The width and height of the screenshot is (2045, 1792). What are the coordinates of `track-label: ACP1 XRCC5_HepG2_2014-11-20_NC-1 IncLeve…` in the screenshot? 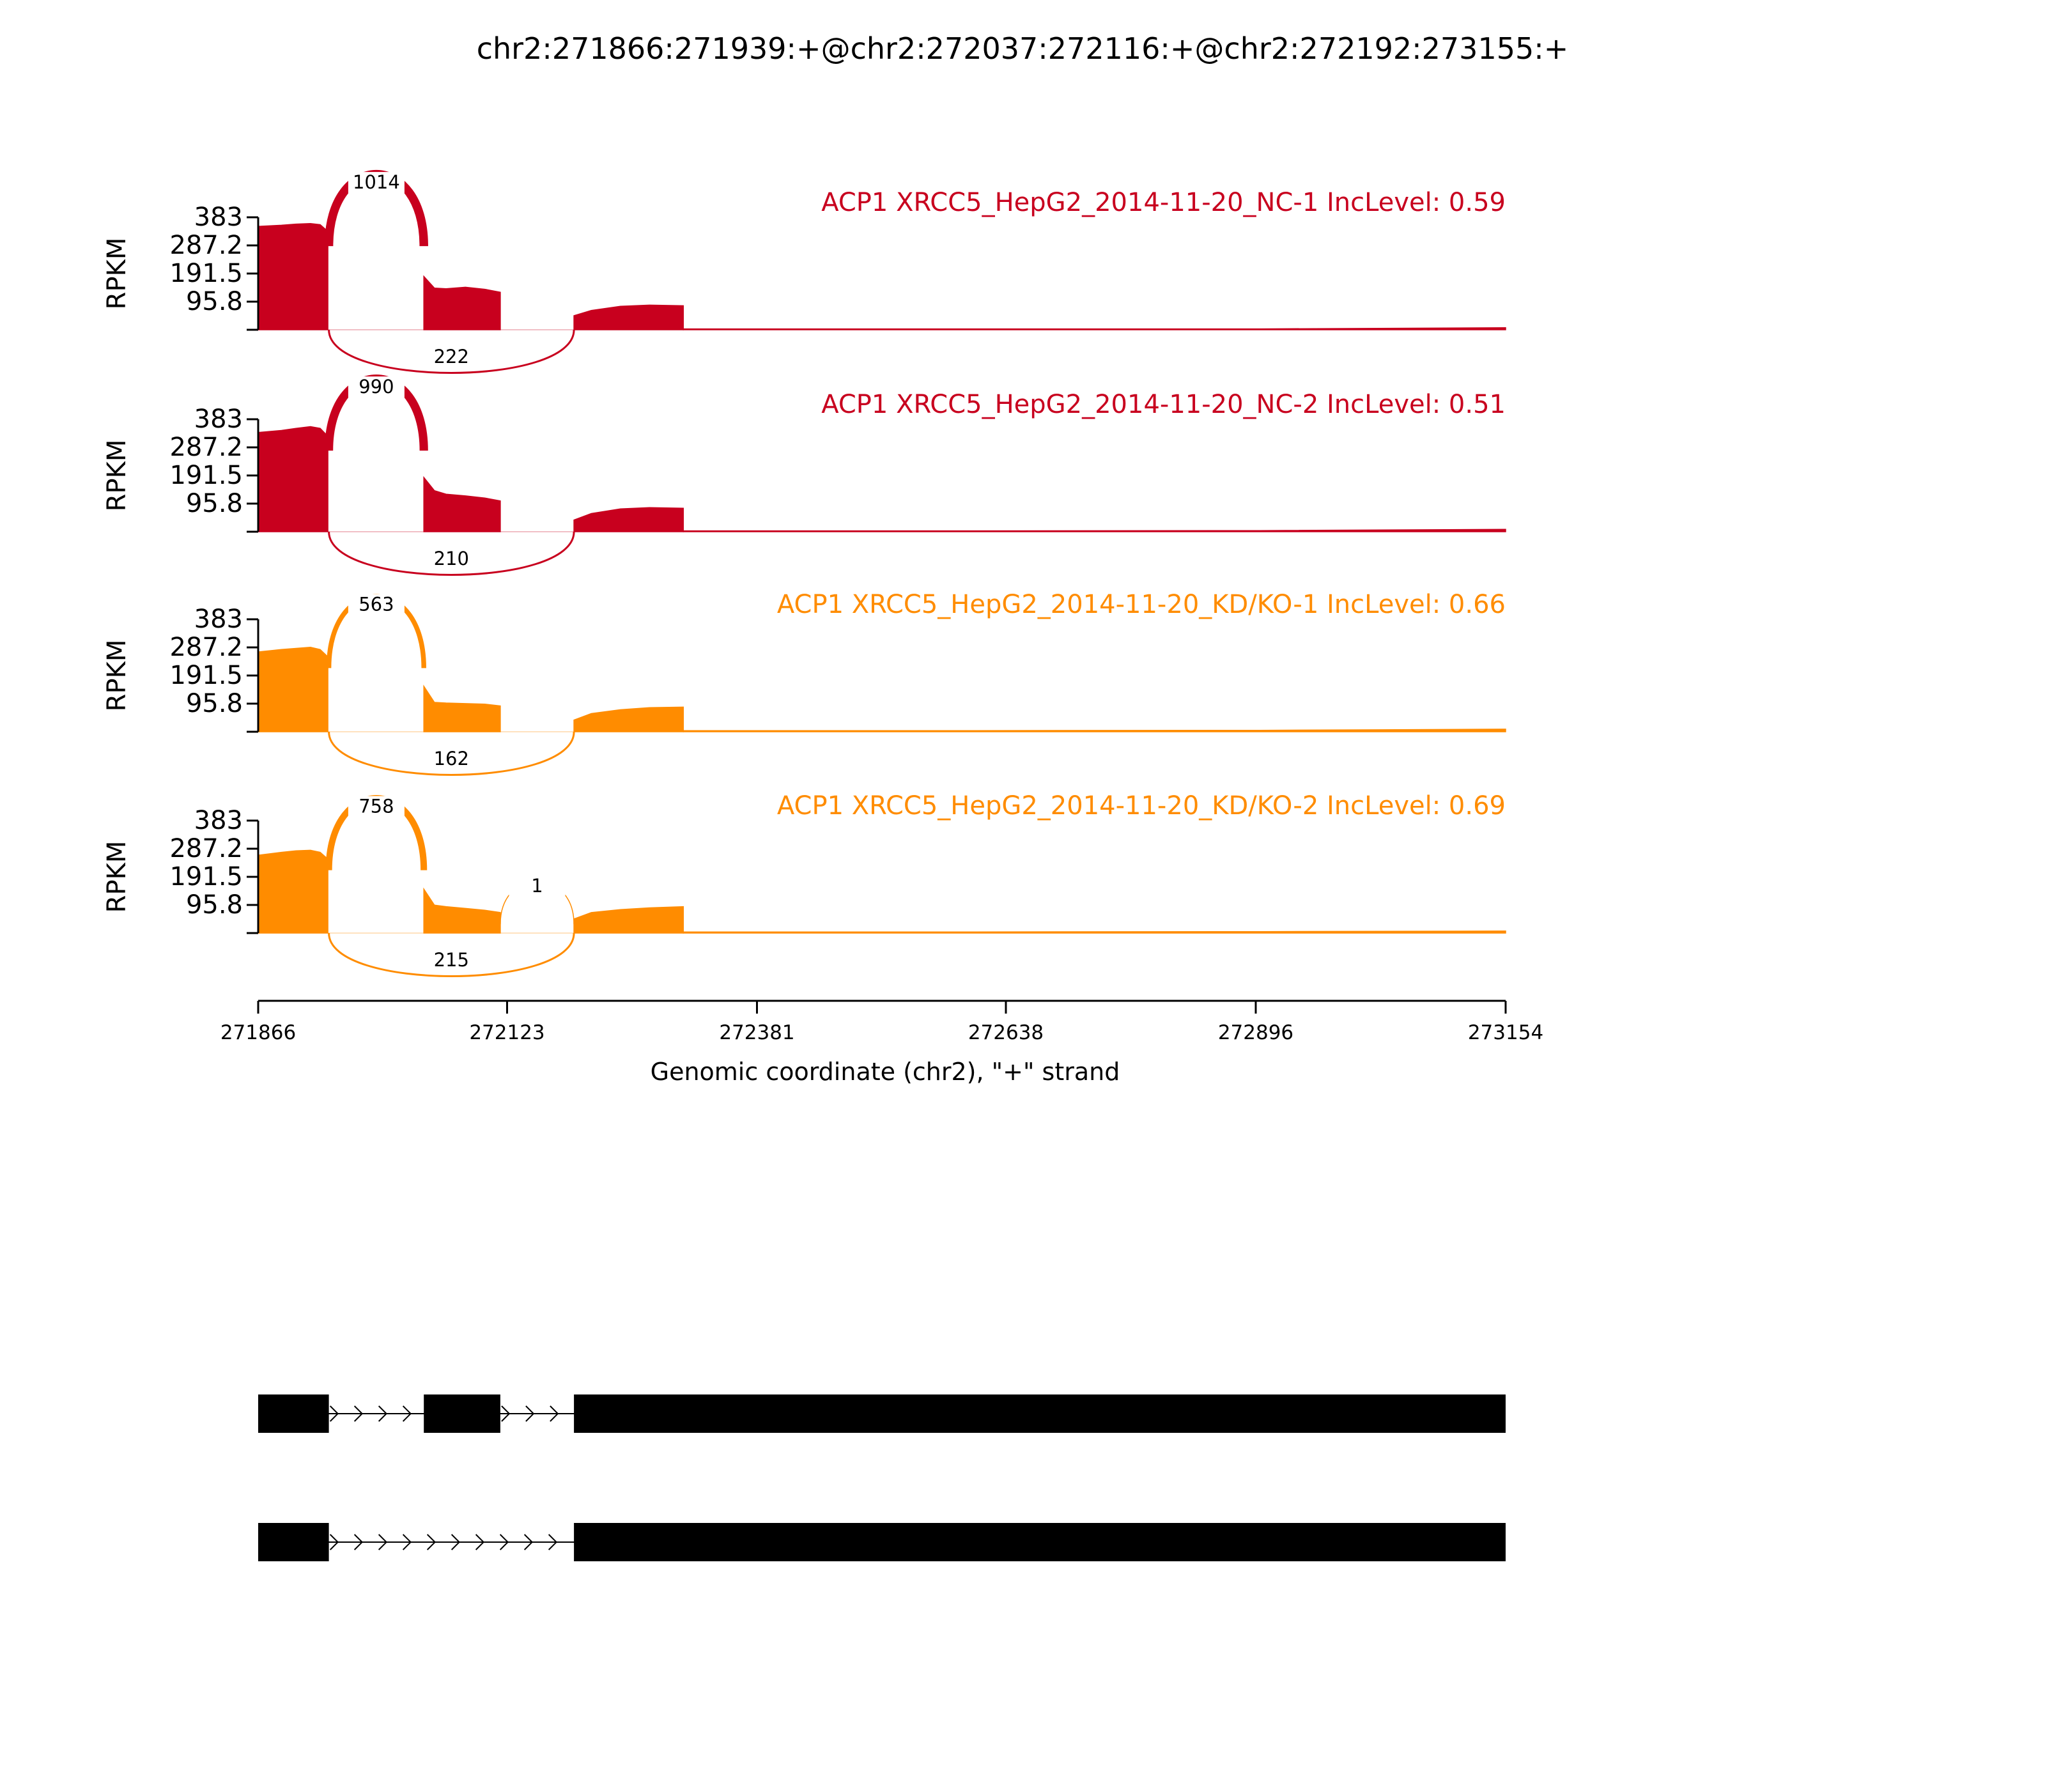 It's located at (1163, 202).